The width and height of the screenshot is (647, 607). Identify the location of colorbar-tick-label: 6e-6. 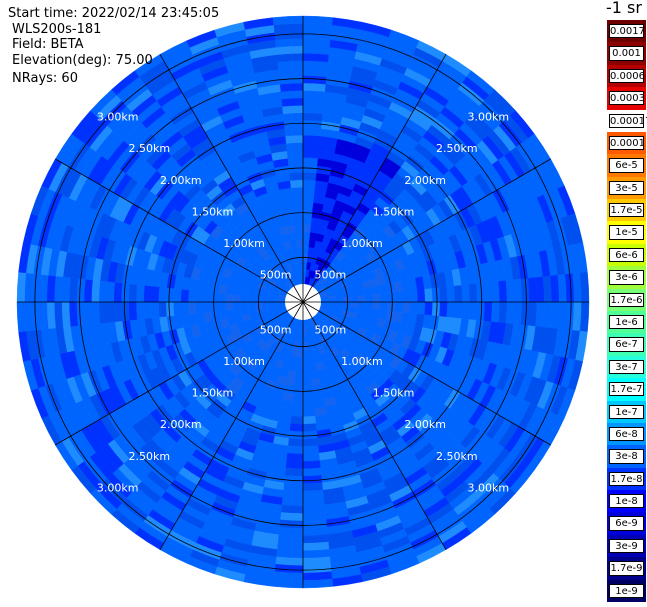
(626, 255).